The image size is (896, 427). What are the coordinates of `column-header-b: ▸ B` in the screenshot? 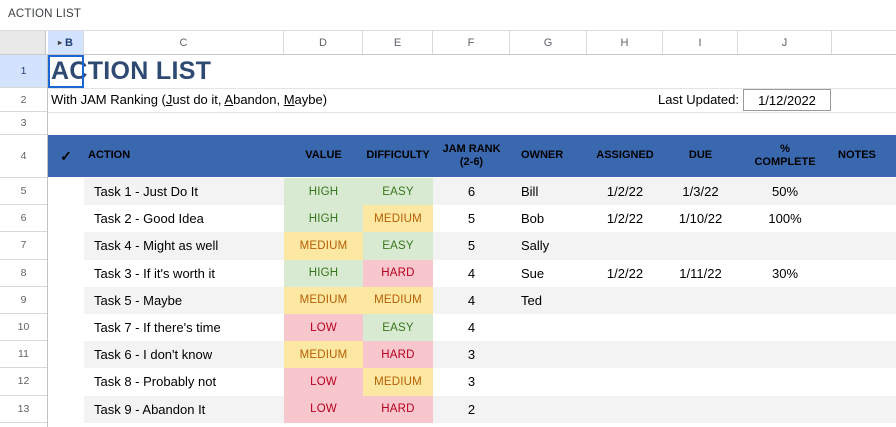 It's located at (66, 42).